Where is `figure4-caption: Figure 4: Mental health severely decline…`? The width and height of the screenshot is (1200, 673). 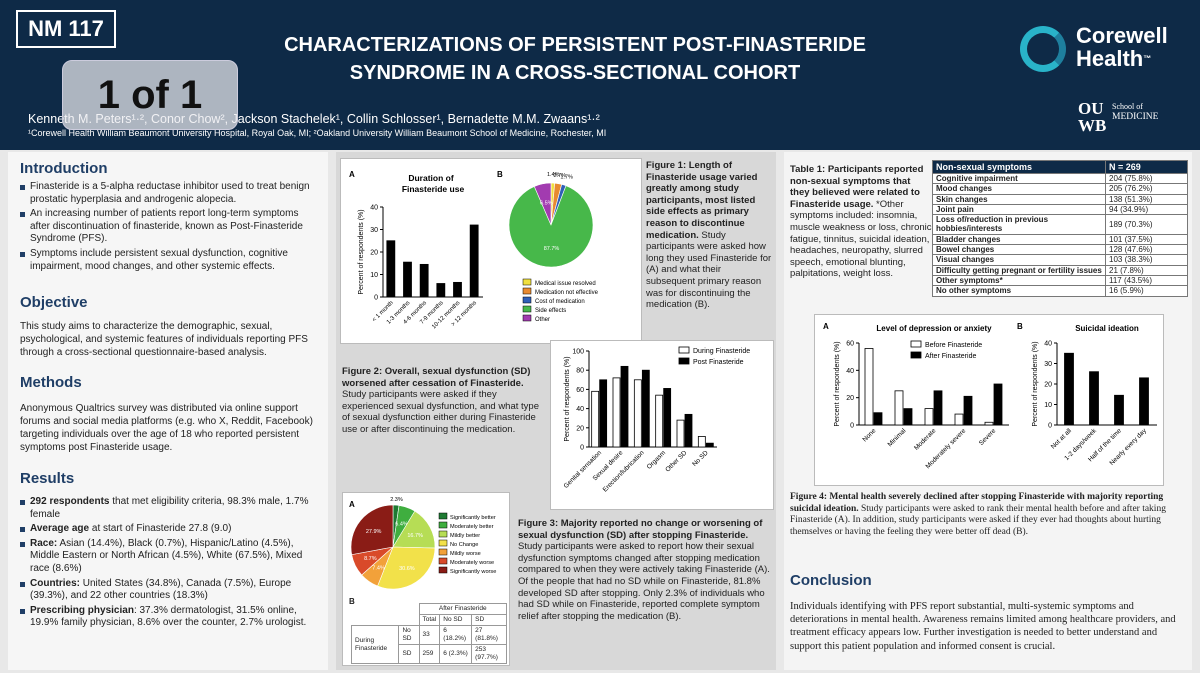
figure4-caption: Figure 4: Mental health severely decline… is located at coordinates (978, 514).